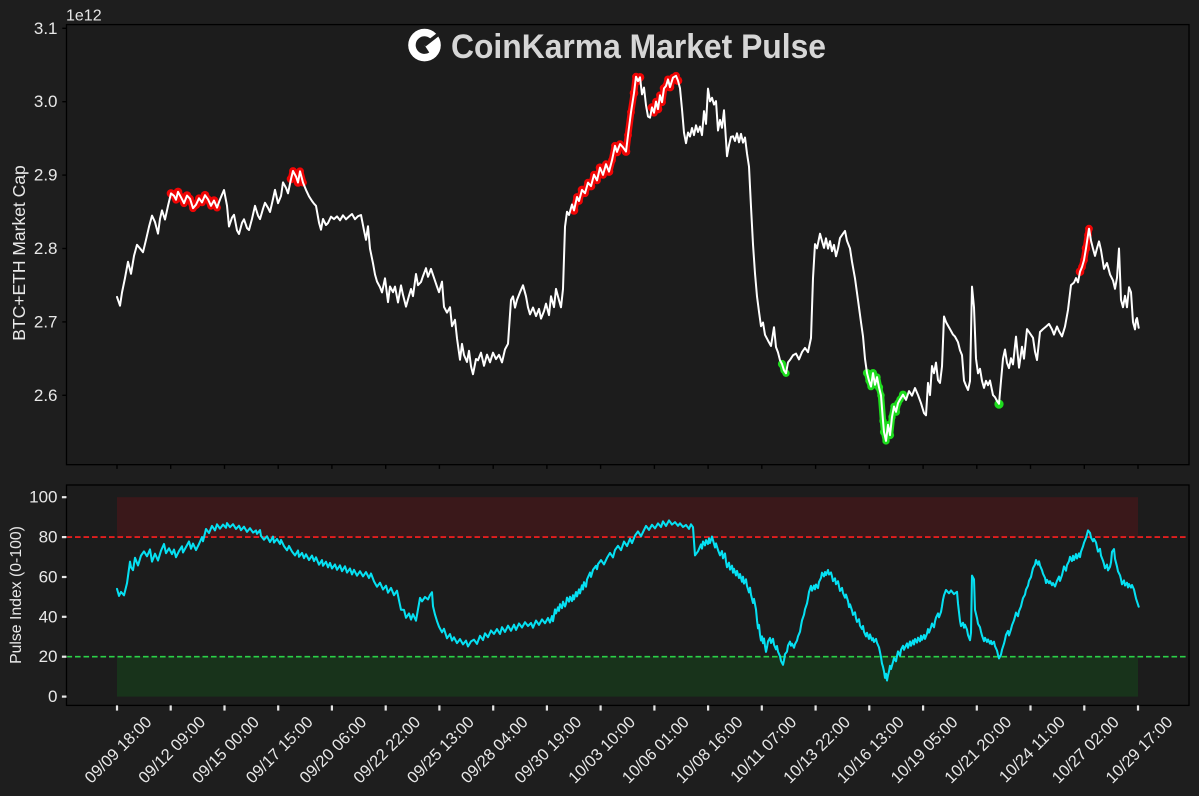 The height and width of the screenshot is (796, 1199). What do you see at coordinates (46, 28) in the screenshot?
I see `svg-text: 3.1` at bounding box center [46, 28].